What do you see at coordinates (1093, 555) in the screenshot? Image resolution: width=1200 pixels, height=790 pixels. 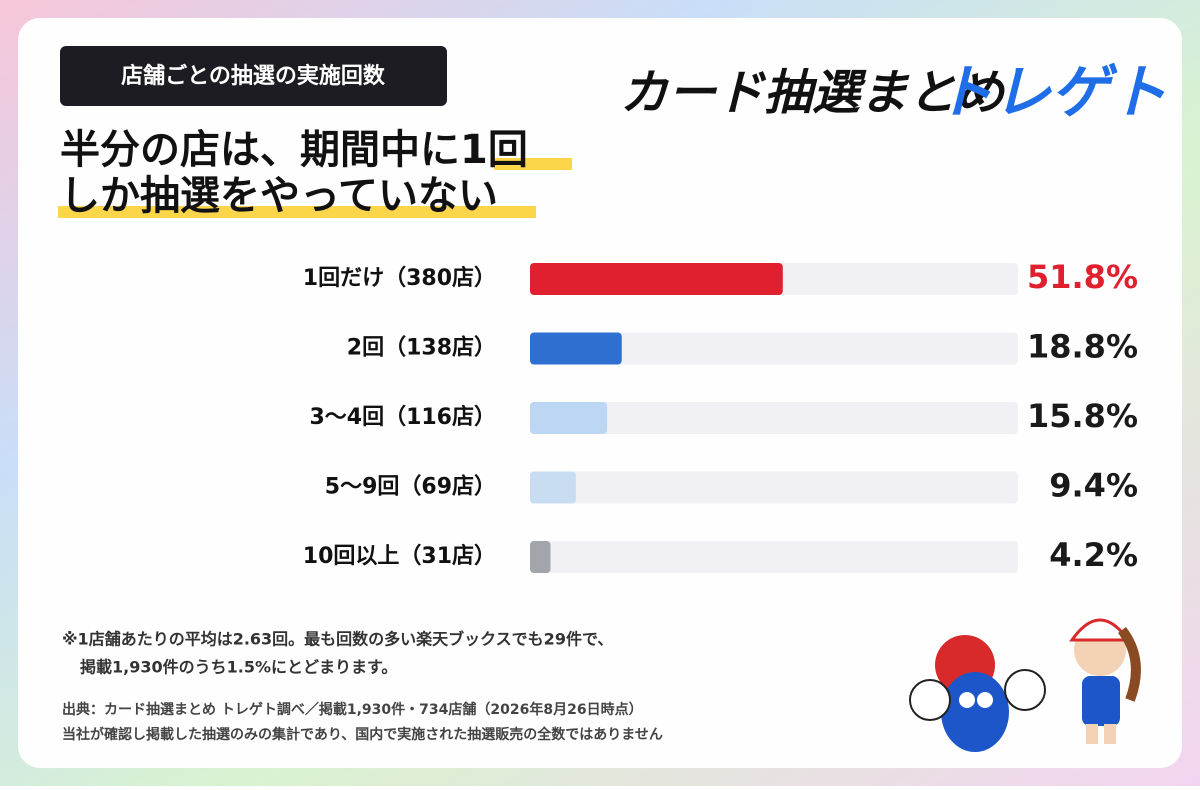 I see `value-label: 4.2%` at bounding box center [1093, 555].